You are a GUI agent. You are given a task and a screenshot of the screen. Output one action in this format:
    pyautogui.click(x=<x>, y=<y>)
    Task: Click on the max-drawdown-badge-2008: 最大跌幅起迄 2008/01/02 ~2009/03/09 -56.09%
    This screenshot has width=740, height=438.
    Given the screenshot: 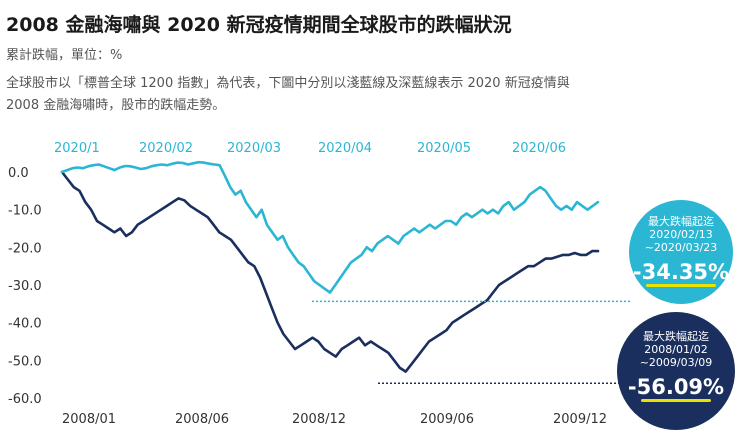 What is the action you would take?
    pyautogui.click(x=676, y=371)
    